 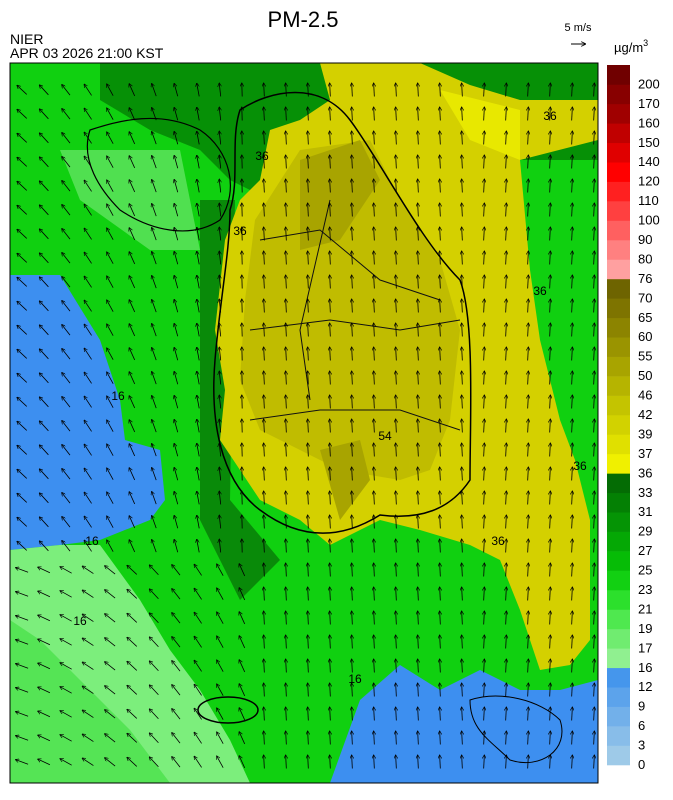 I want to click on title: PM-2.5, so click(x=303, y=19).